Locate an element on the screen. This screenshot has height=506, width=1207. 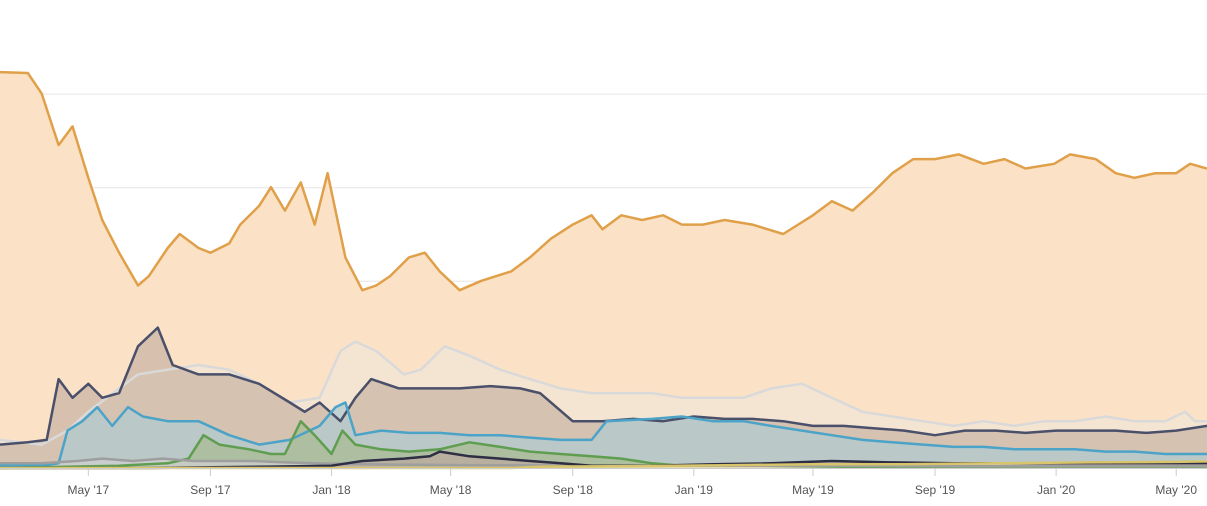
series-4-line is located at coordinates (603, 434).